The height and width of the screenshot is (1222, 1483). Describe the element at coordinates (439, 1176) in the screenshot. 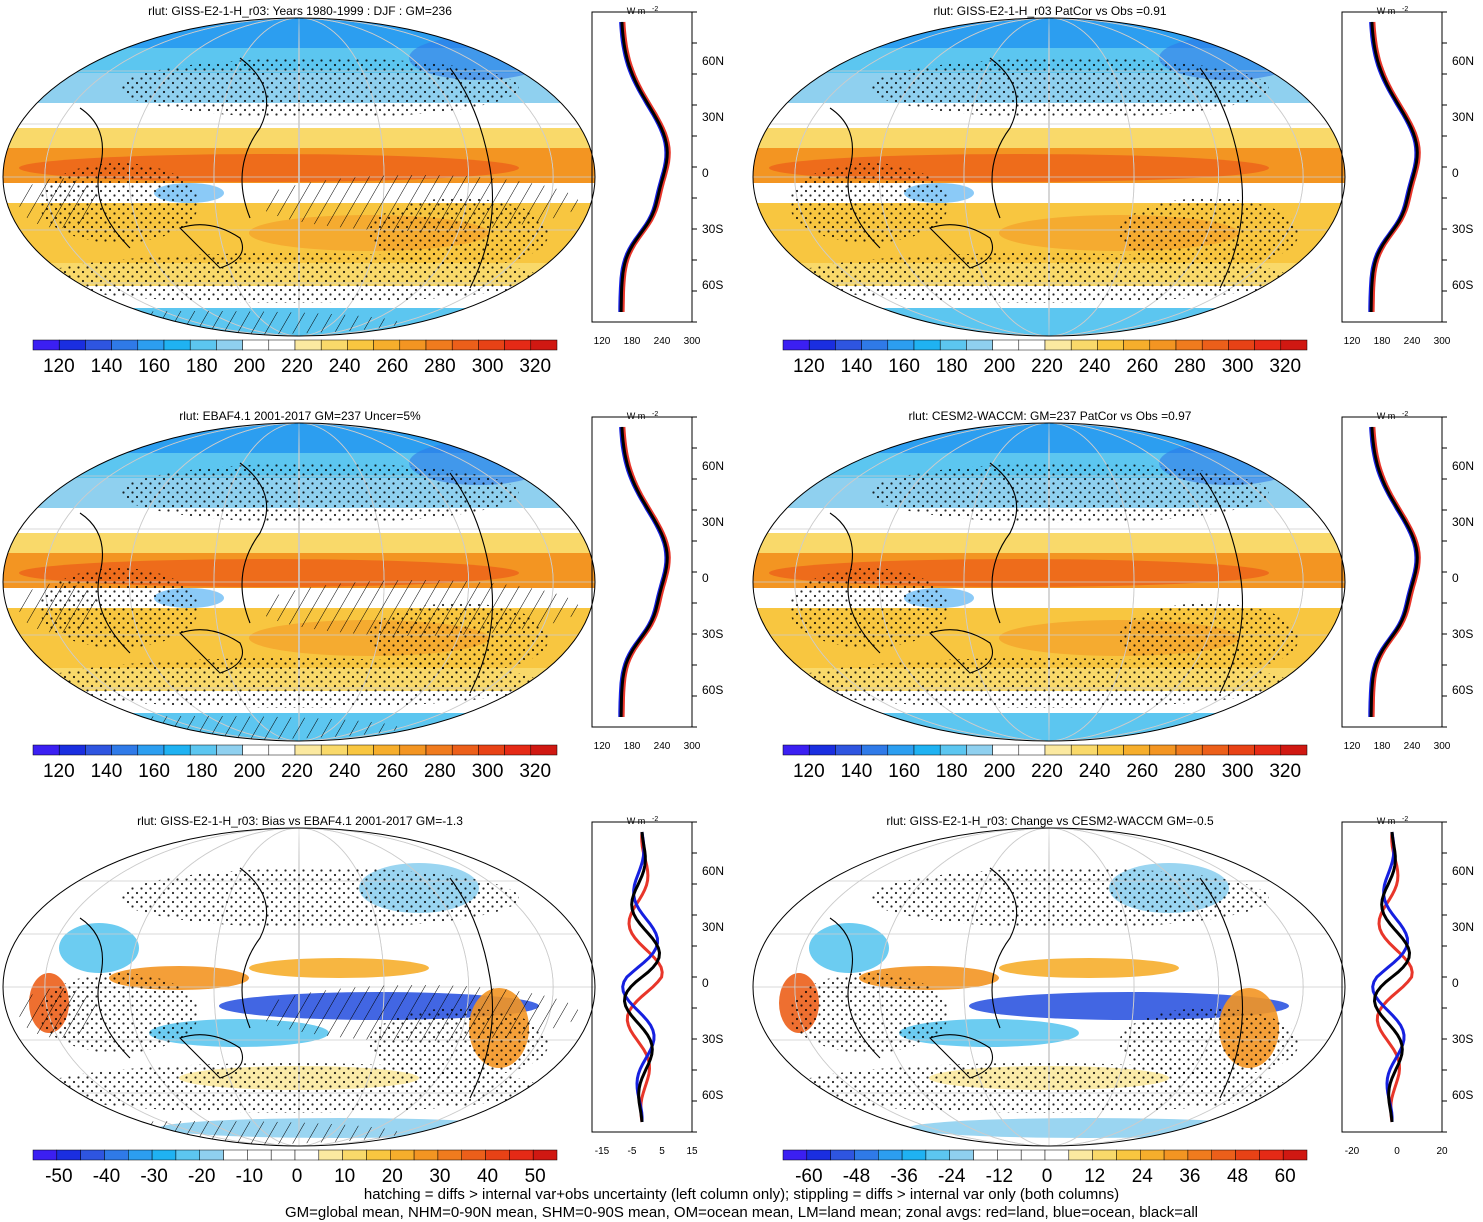

I see `colorbar-tick-label: 30` at that location.